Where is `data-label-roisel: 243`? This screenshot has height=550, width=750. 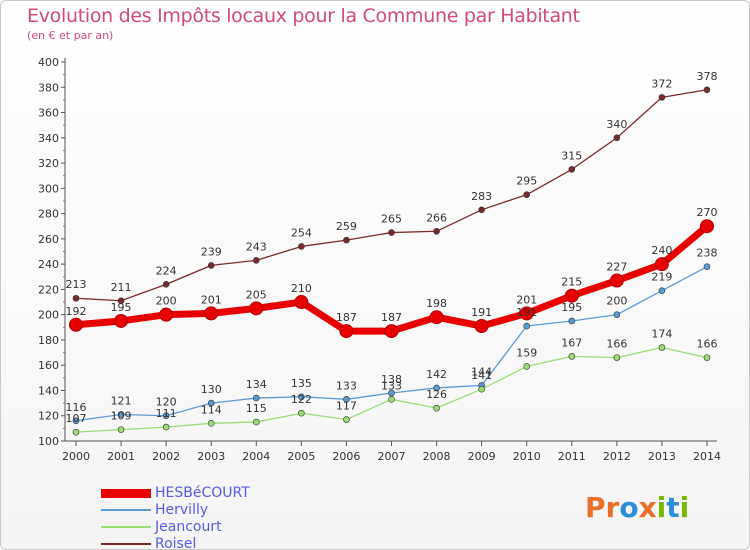 data-label-roisel: 243 is located at coordinates (256, 246).